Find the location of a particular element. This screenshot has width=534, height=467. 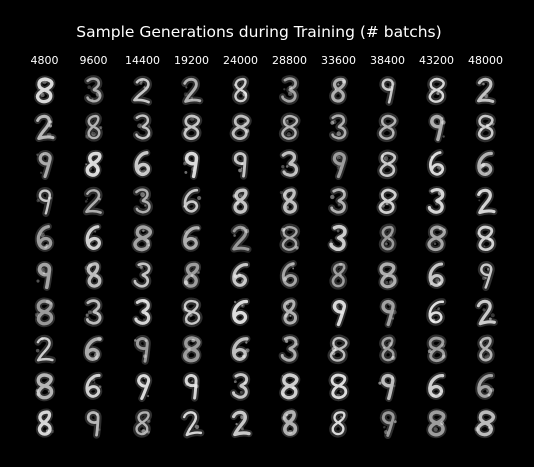

column-label: 33600 is located at coordinates (338, 60).